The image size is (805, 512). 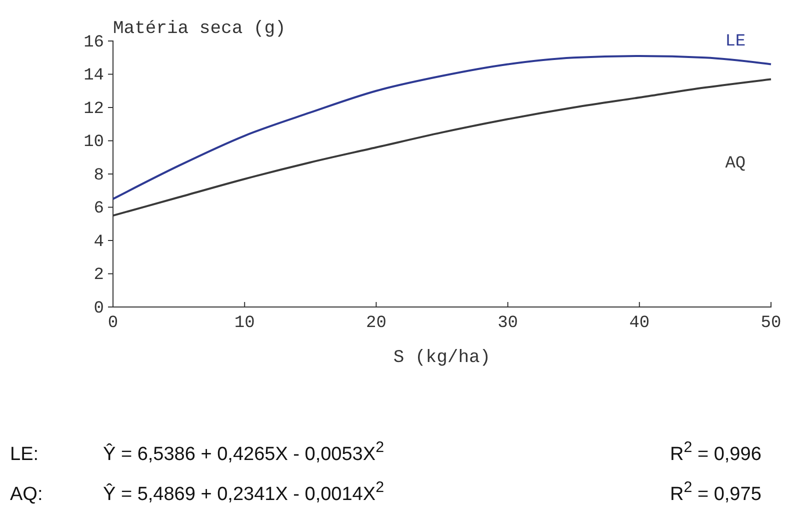 What do you see at coordinates (508, 324) in the screenshot?
I see `x-tick-label: 30` at bounding box center [508, 324].